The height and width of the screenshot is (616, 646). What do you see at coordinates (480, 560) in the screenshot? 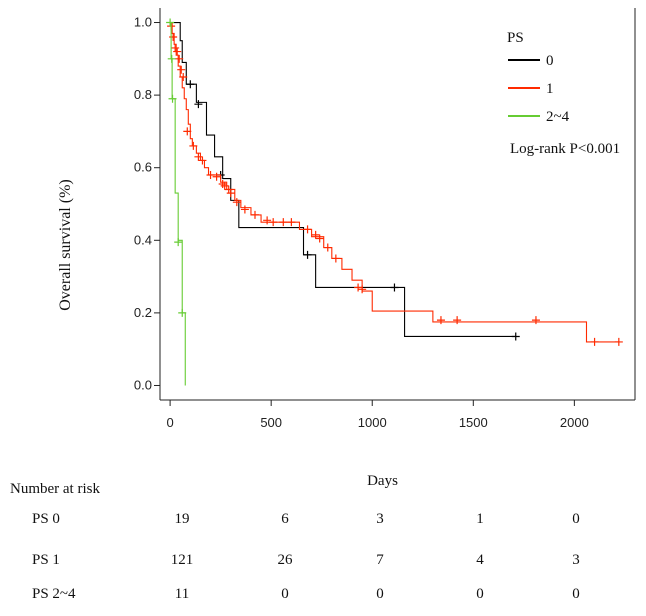
I see `risk-value: 4` at bounding box center [480, 560].